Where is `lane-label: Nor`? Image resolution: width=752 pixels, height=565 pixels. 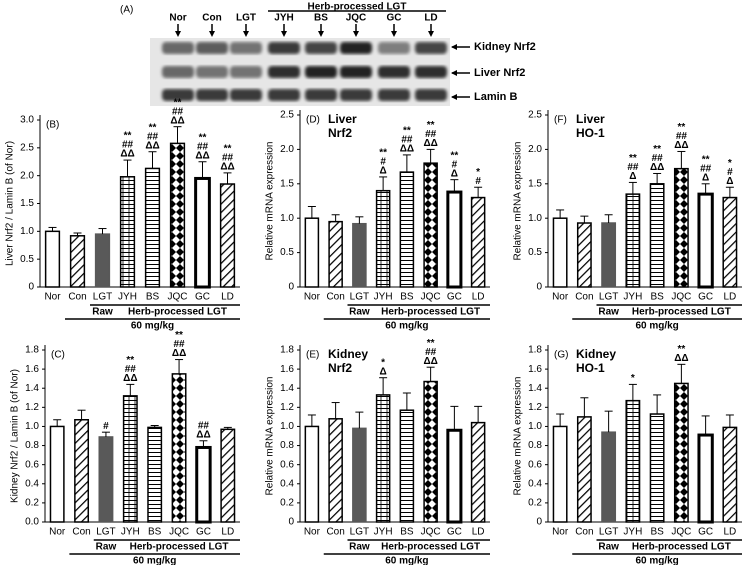 lane-label: Nor is located at coordinates (177, 18).